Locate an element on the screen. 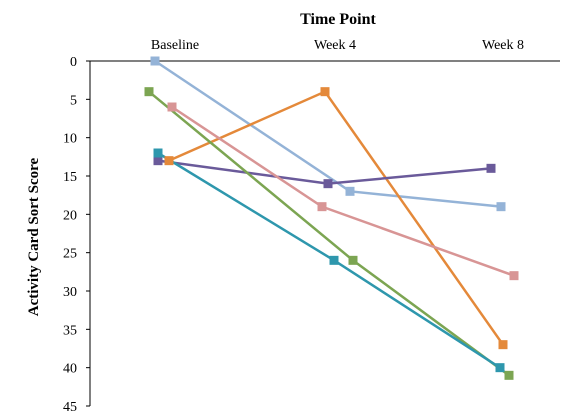 This screenshot has height=412, width=576. chart-title: Time Point is located at coordinates (338, 19).